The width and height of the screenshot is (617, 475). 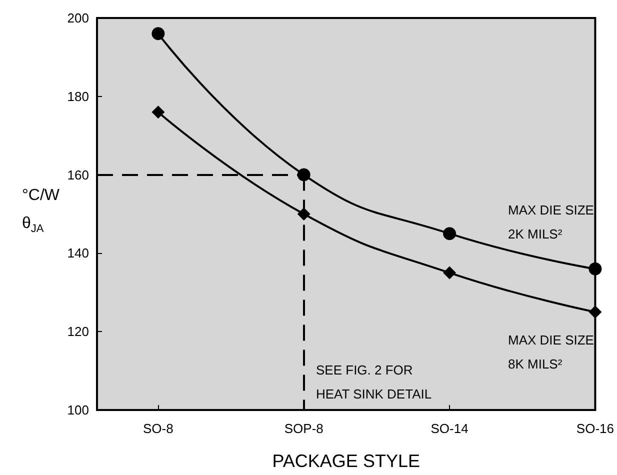 I want to click on y-tick-label: 140, so click(x=78, y=253).